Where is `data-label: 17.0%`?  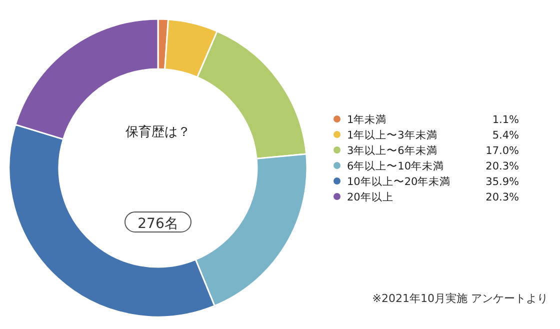
data-label: 17.0% is located at coordinates (503, 151).